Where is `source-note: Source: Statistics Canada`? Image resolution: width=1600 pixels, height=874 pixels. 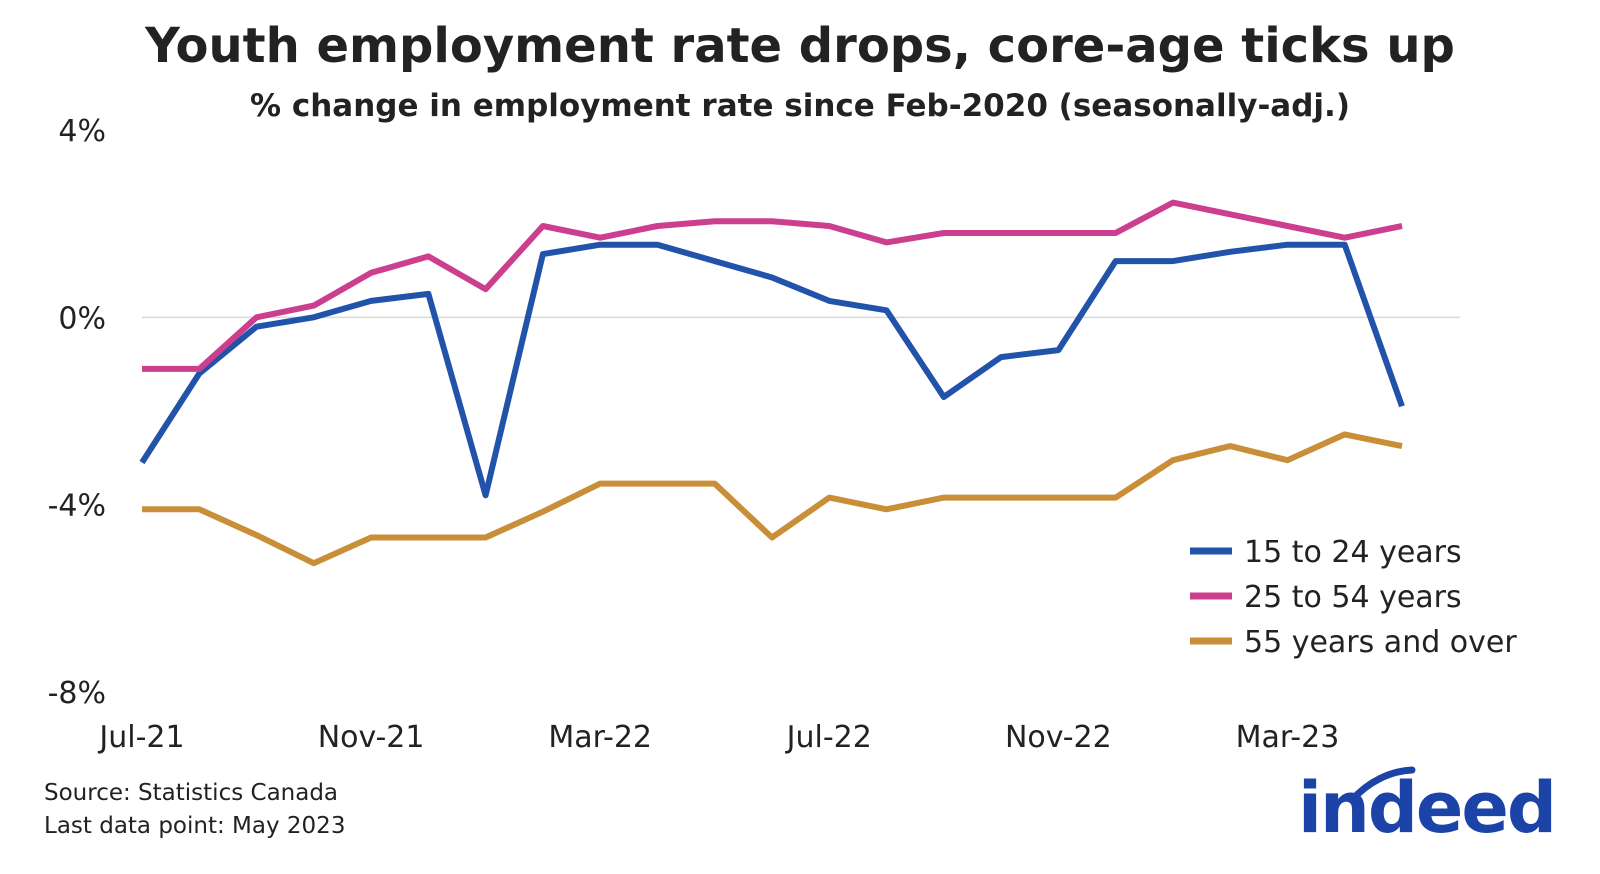
source-note: Source: Statistics Canada is located at coordinates (191, 793).